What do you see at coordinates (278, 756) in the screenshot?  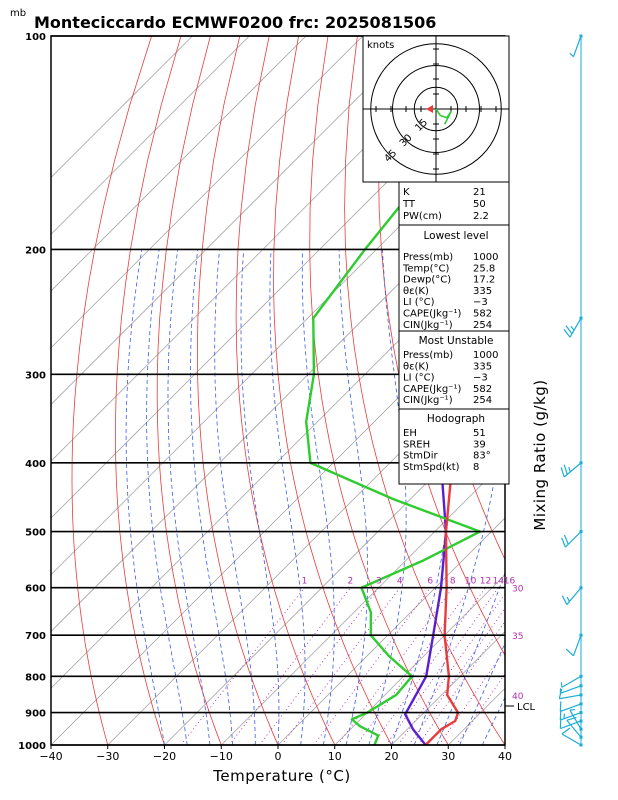 I see `temperature-tick-label: 0` at bounding box center [278, 756].